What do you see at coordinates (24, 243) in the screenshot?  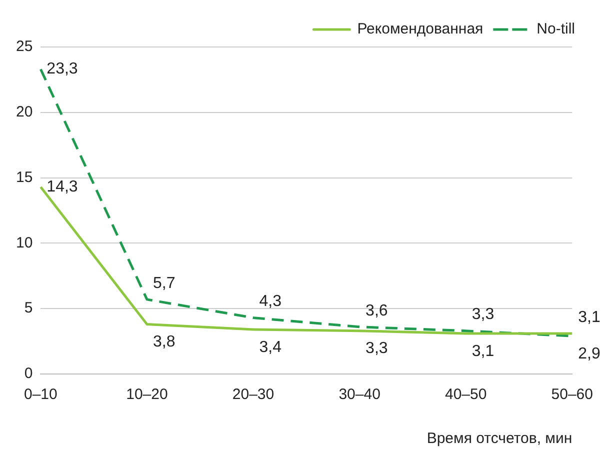 I see `y-tick-label: 10` at bounding box center [24, 243].